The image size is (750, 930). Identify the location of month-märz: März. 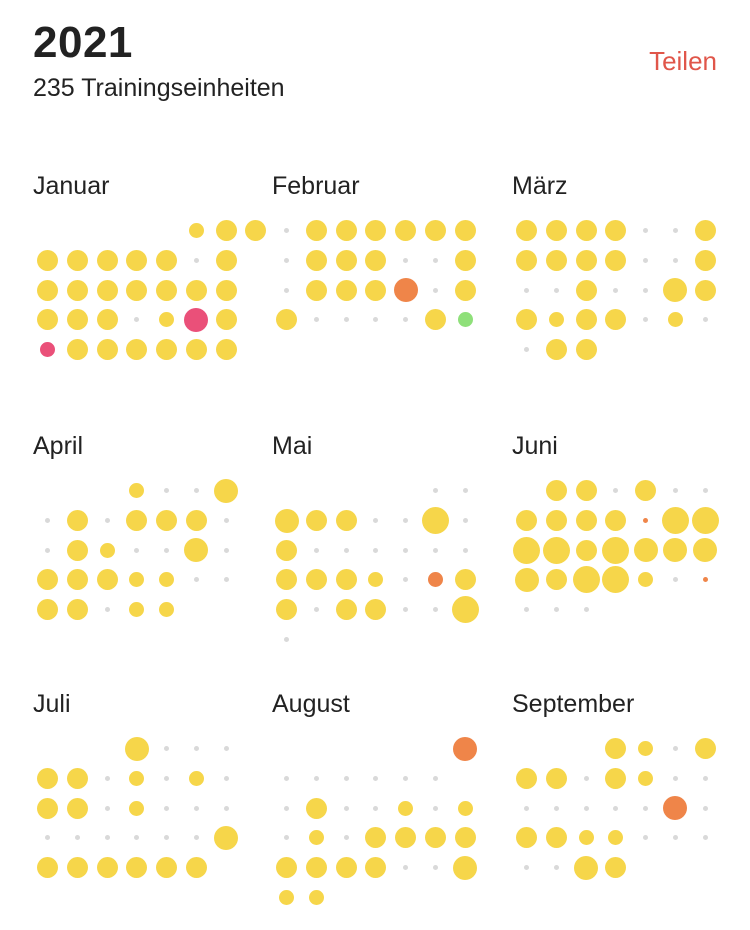
(627, 287).